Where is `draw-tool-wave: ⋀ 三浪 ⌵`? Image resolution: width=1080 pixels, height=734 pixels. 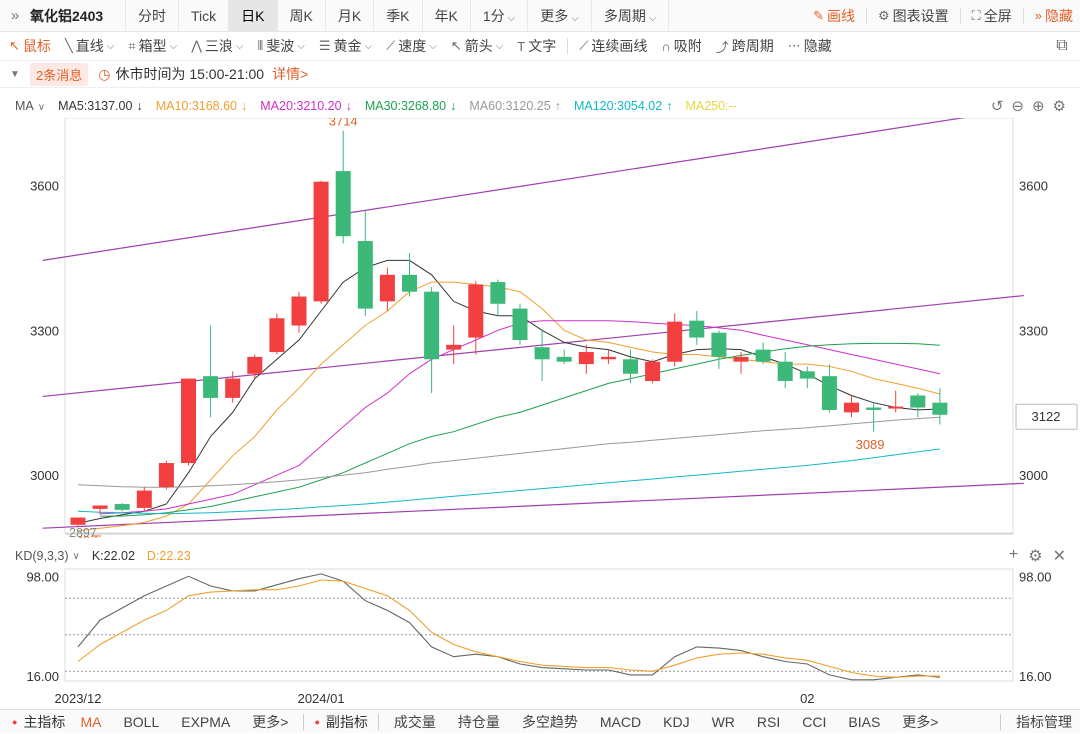
draw-tool-wave: ⋀ 三浪 ⌵ is located at coordinates (217, 46).